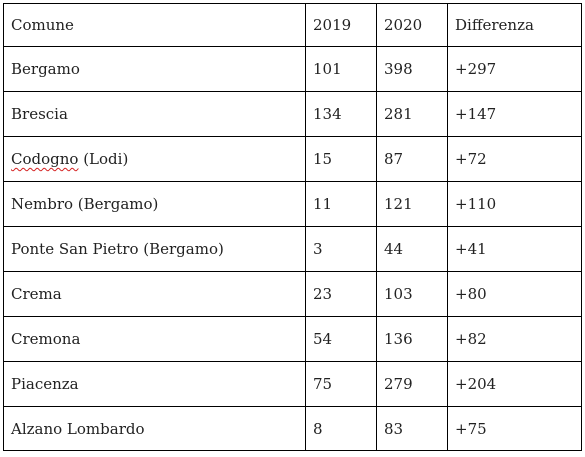 The width and height of the screenshot is (585, 457). What do you see at coordinates (412, 204) in the screenshot?
I see `cell-2020: 121` at bounding box center [412, 204].